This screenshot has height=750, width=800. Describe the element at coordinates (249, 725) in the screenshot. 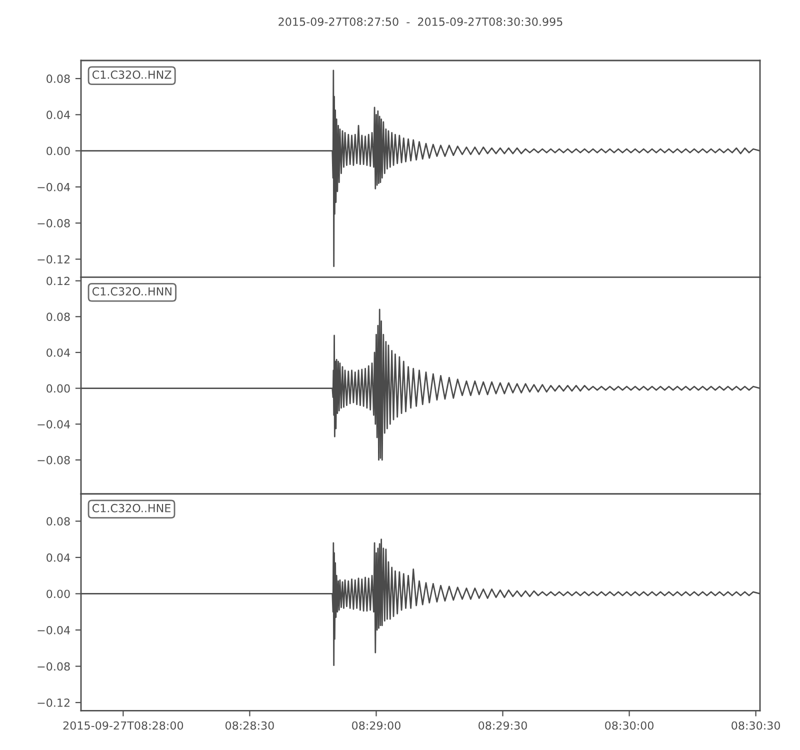

I see `x-tick-label: 08:28:30` at that location.